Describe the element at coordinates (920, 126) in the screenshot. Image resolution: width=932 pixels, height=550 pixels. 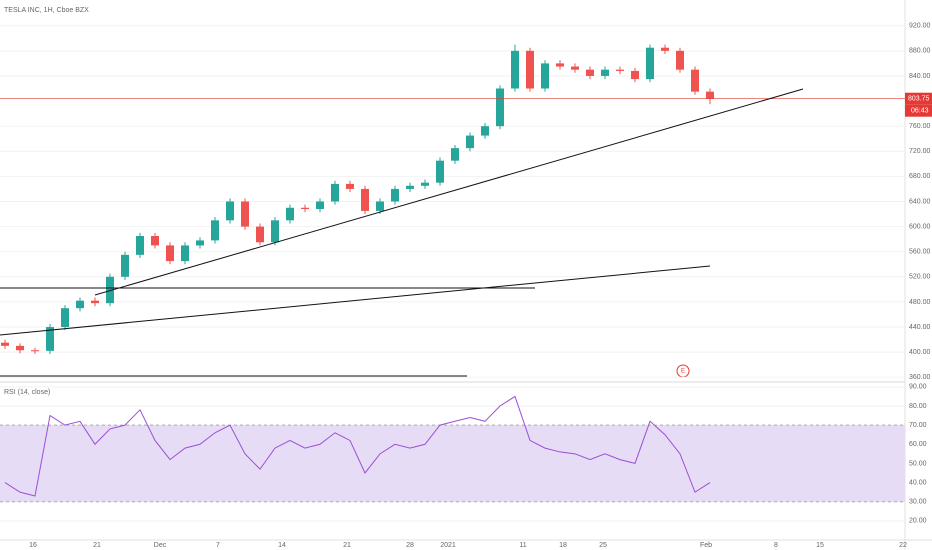
I see `y-tick-label: 760.00` at that location.